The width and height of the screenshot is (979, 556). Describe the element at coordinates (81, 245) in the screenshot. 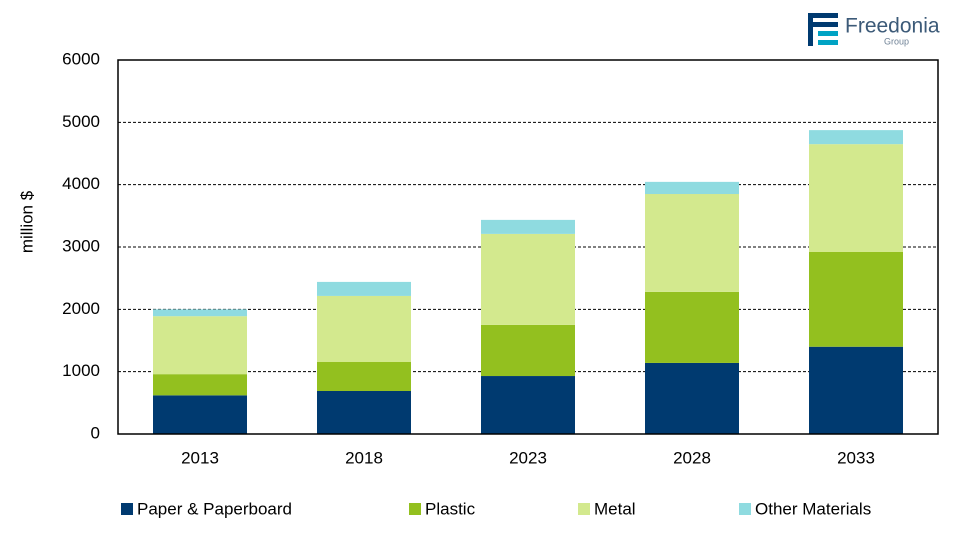

I see `y-tick-label: 3000` at that location.